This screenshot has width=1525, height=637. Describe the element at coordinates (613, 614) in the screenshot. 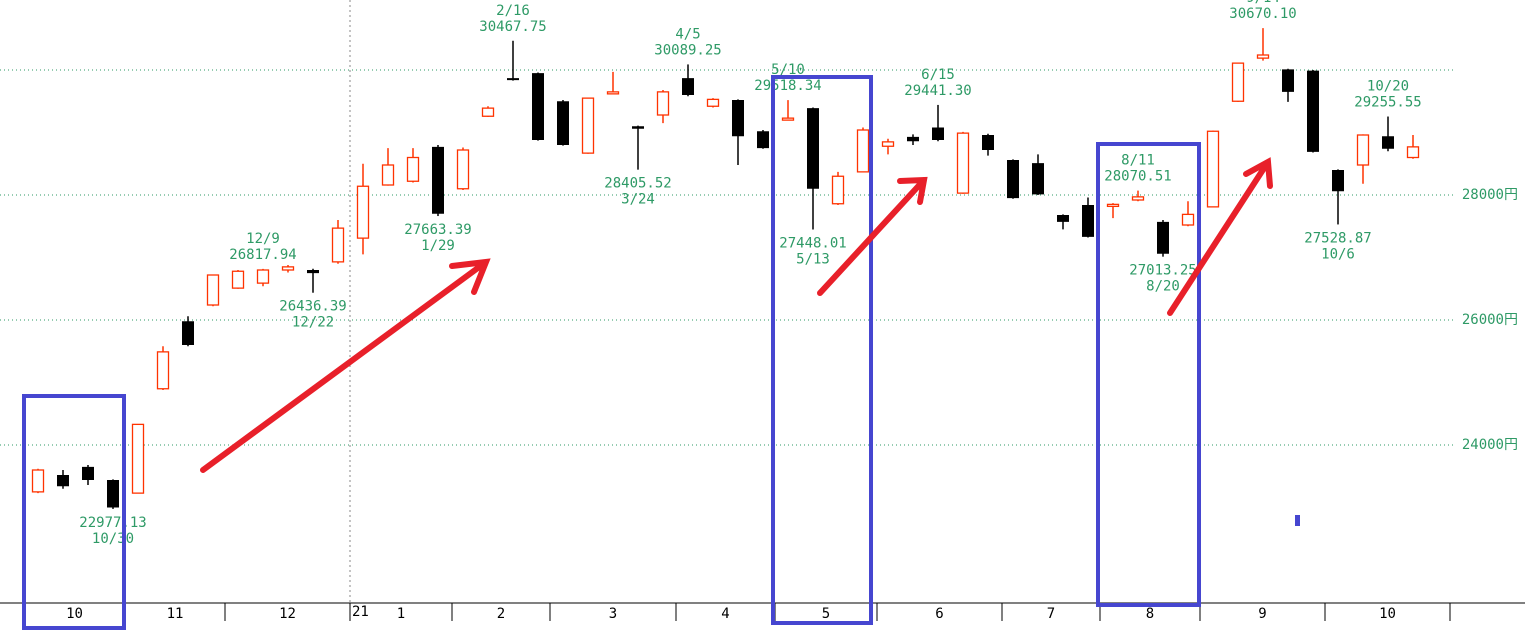

I see `x-tick-label: 3` at that location.